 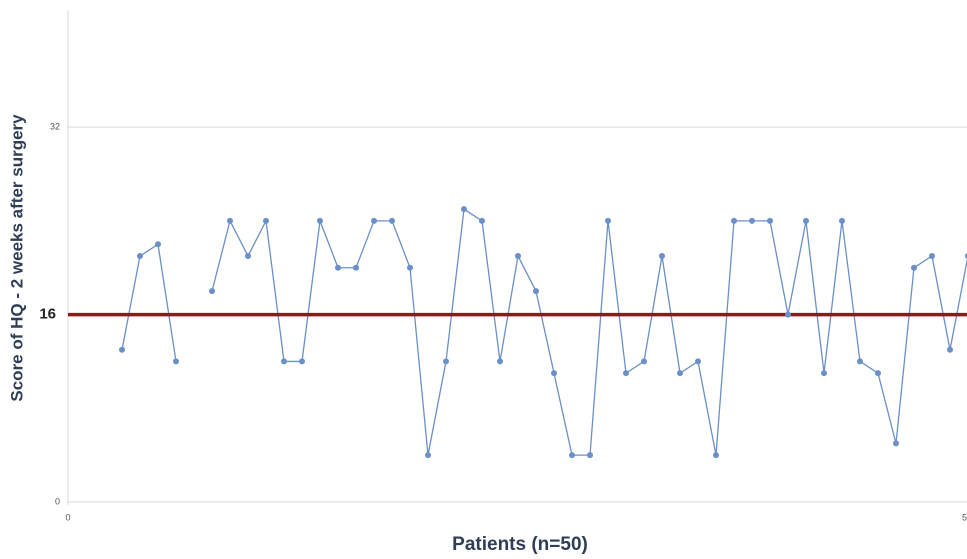 I want to click on y-tick-label: 16, so click(x=47, y=314).